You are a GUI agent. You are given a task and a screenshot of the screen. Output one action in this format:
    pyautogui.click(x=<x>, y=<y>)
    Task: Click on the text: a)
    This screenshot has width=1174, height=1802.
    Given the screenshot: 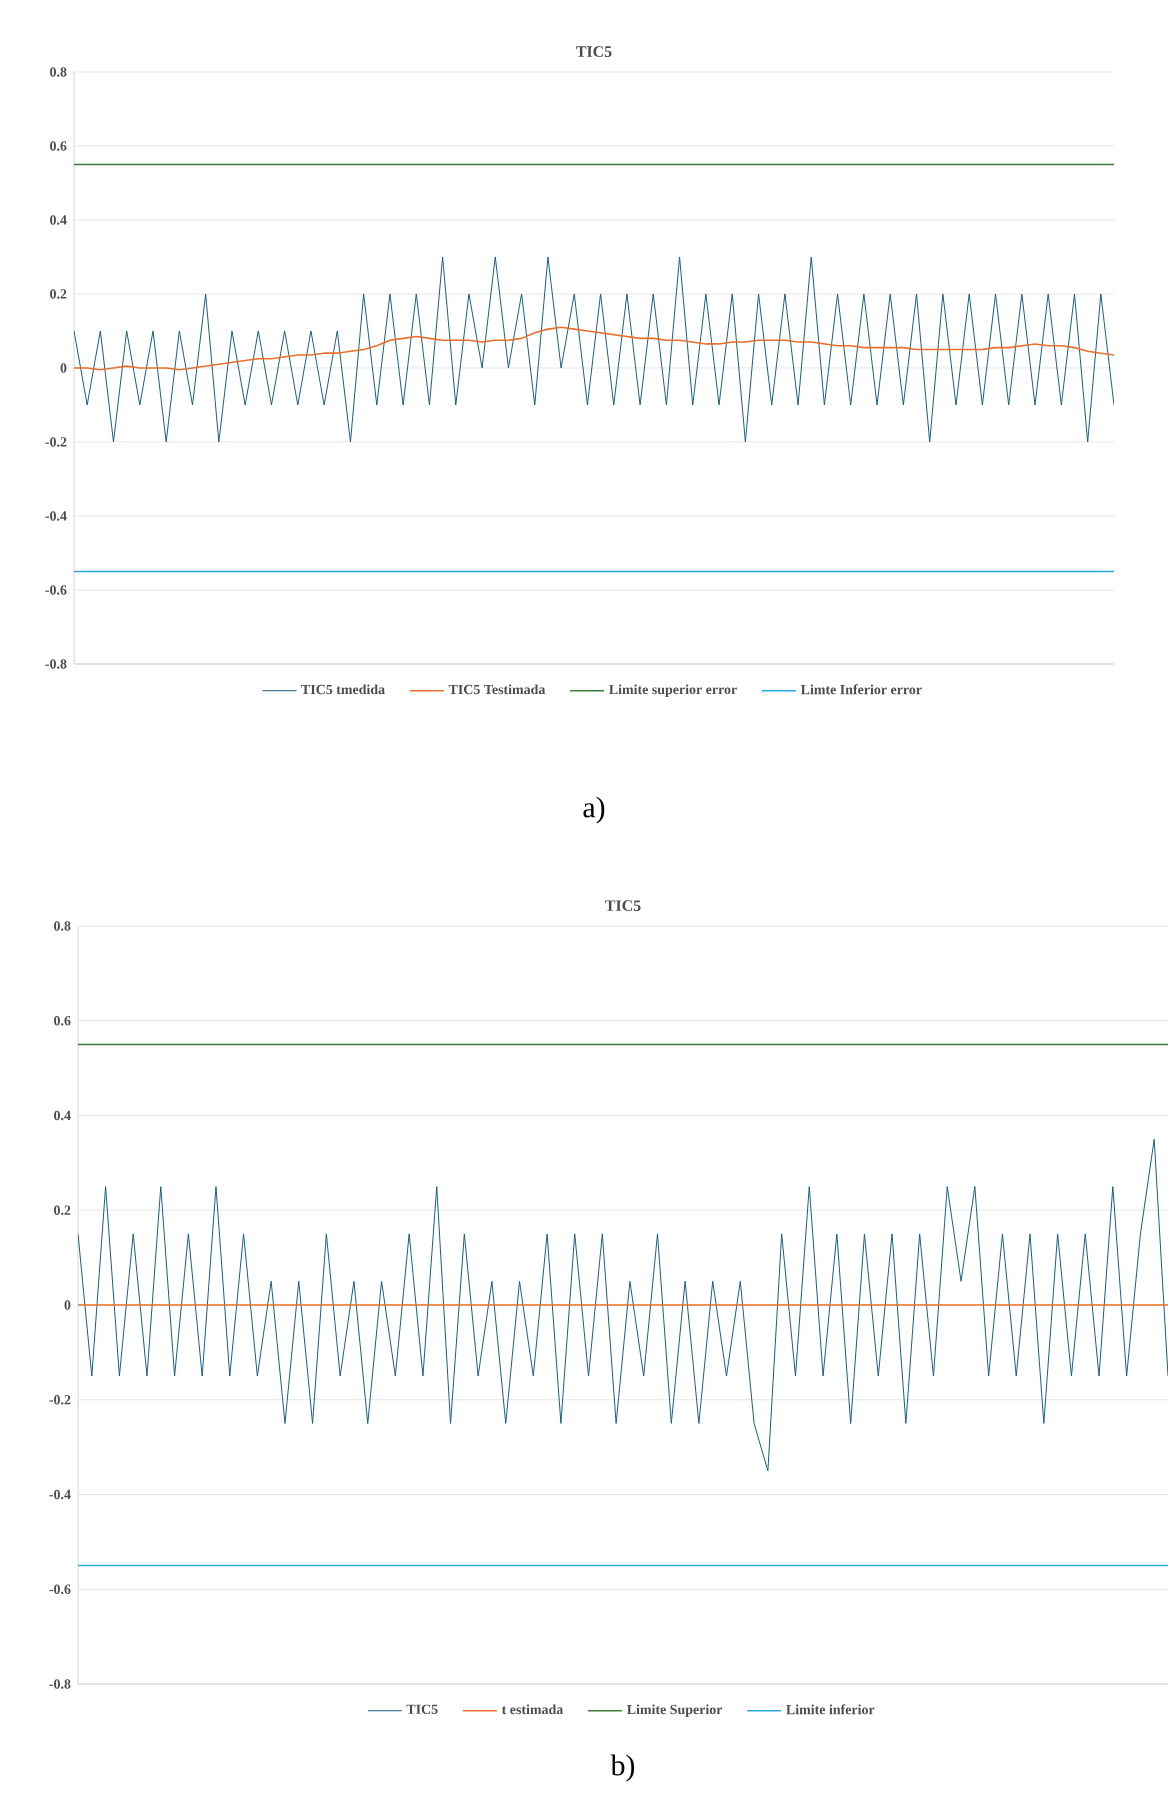 What is the action you would take?
    pyautogui.click(x=594, y=810)
    